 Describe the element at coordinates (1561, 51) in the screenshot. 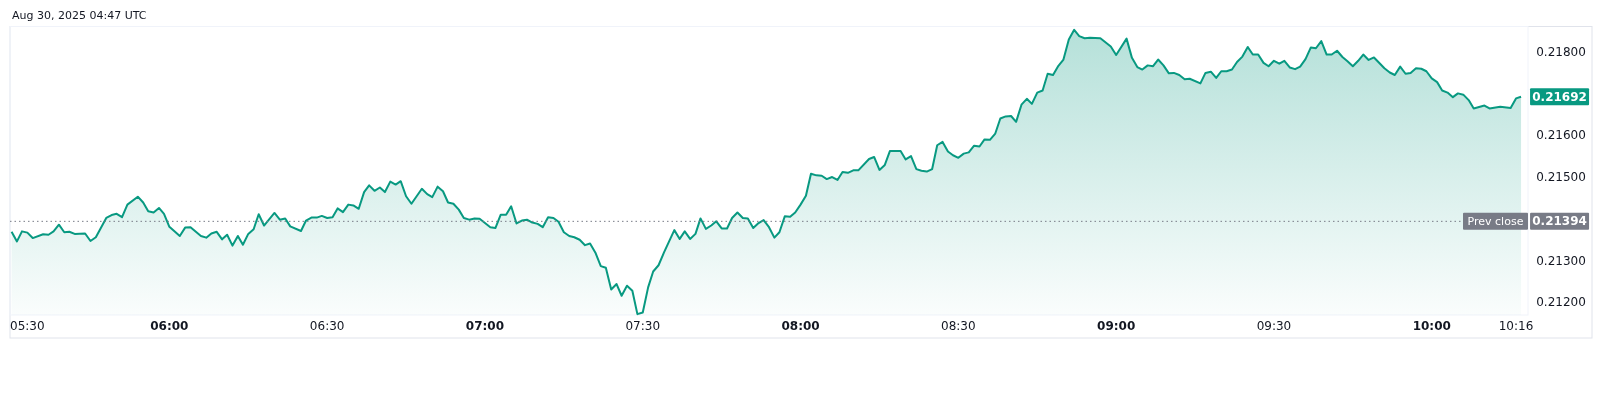

I see `y-tick-label: 0.21800` at that location.